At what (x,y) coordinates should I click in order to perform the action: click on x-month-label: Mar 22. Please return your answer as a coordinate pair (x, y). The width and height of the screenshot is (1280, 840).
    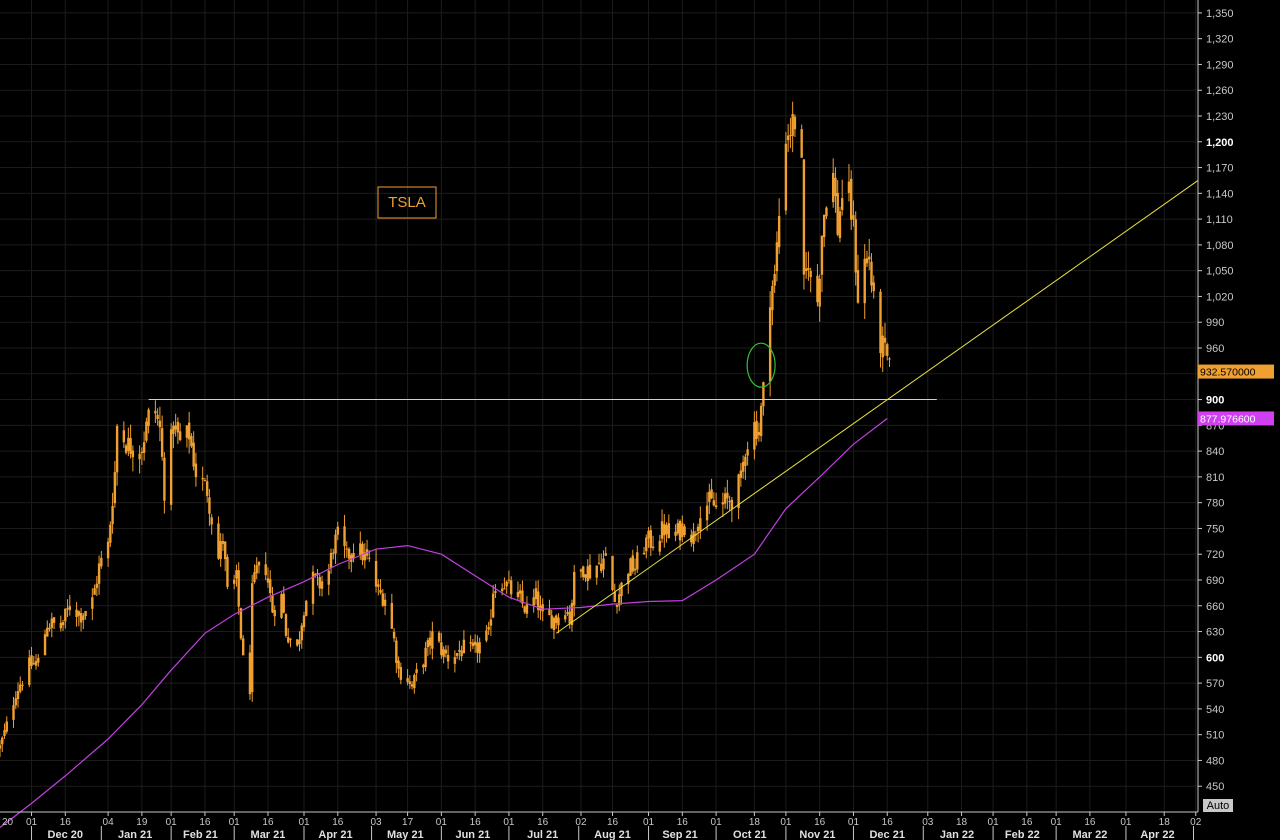
    Looking at the image, I should click on (1089, 834).